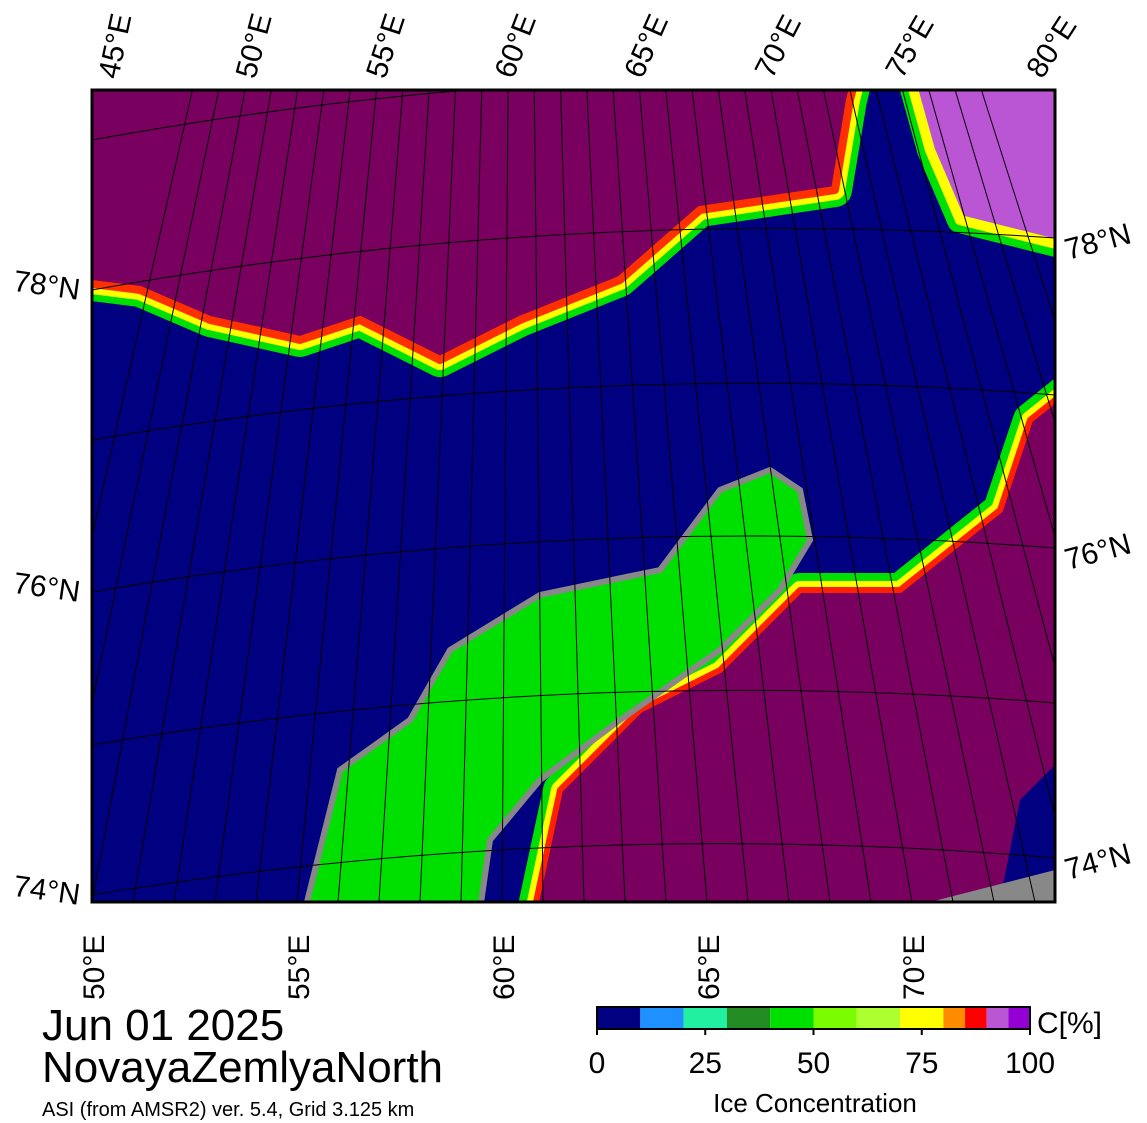 This screenshot has height=1123, width=1147. What do you see at coordinates (242, 1067) in the screenshot?
I see `region: NovayaZemlyaNorth` at bounding box center [242, 1067].